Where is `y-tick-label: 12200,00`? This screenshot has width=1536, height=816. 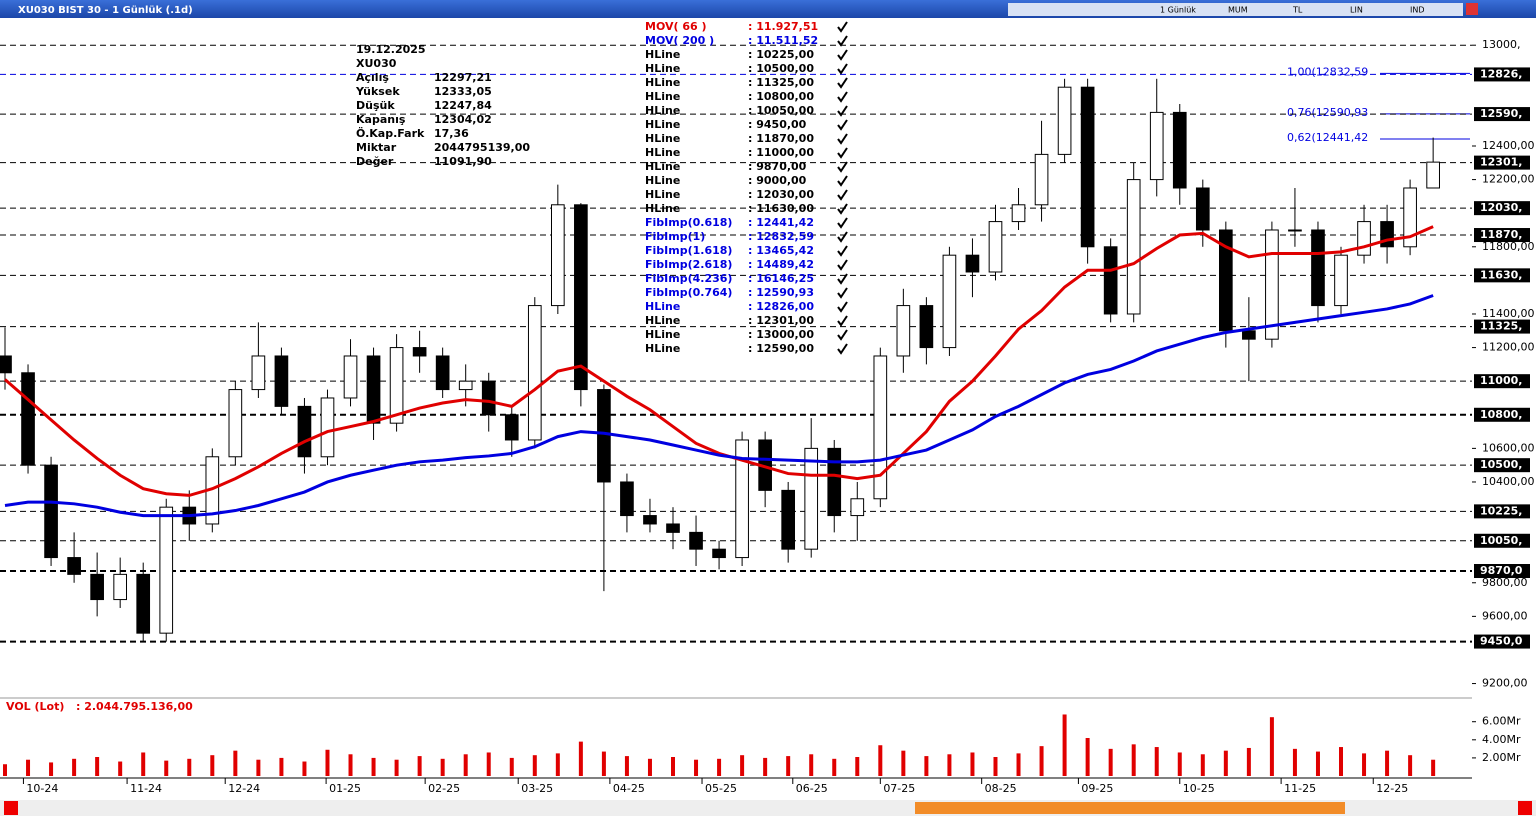 y-tick-label: 12200,00 is located at coordinates (1508, 179).